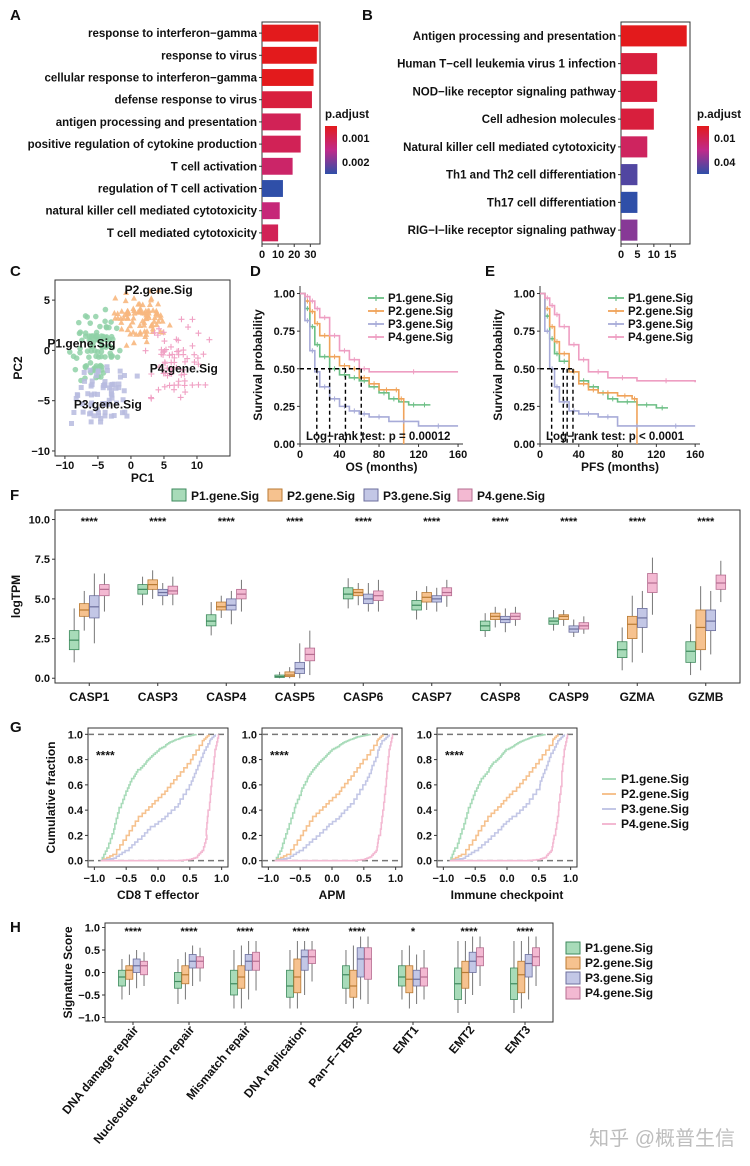 This screenshot has height=1166, width=750. I want to click on tick-label: 15, so click(670, 255).